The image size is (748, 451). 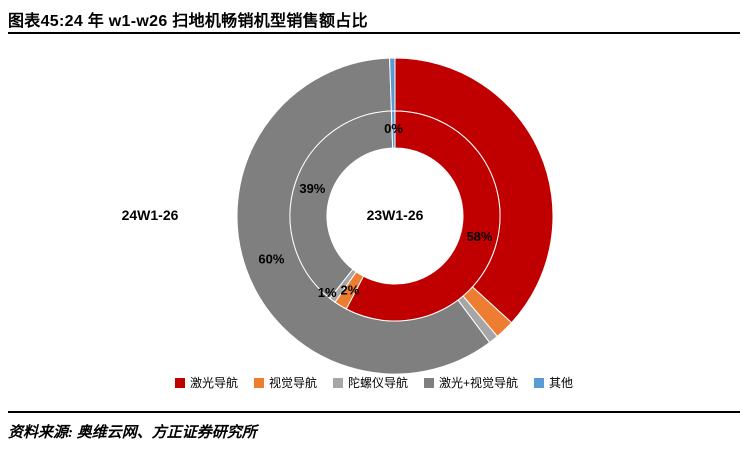 I want to click on inner-ring-label: 23W1-26, so click(x=395, y=215).